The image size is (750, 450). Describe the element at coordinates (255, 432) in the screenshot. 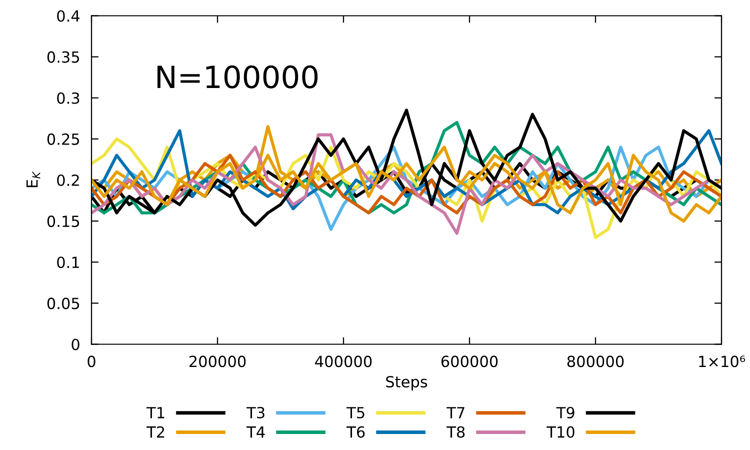

I see `legend-label: T4` at that location.